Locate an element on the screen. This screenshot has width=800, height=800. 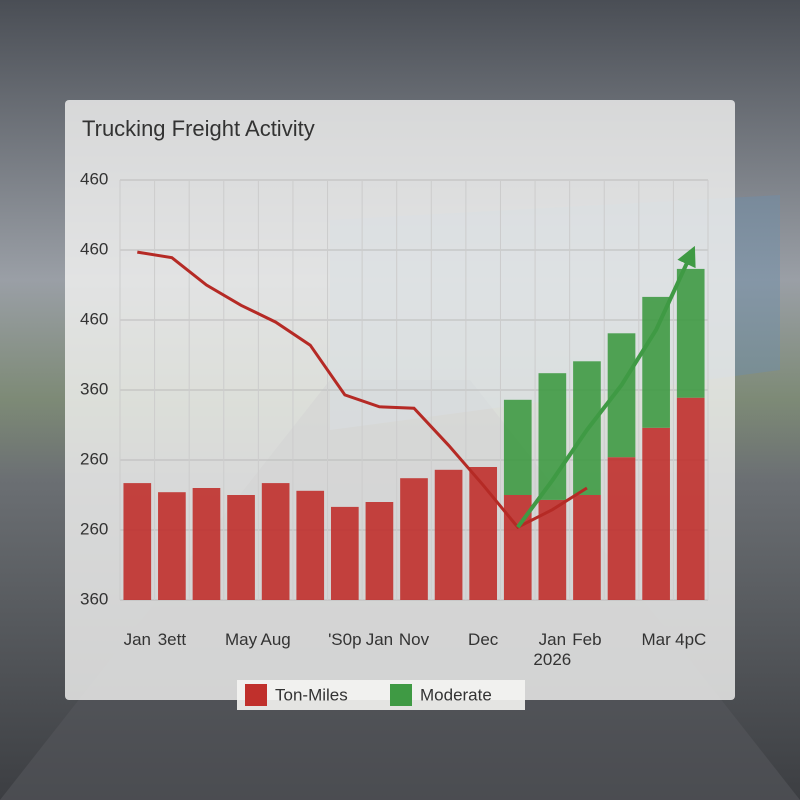
x-tick-label: 'S0p is located at coordinates (345, 639).